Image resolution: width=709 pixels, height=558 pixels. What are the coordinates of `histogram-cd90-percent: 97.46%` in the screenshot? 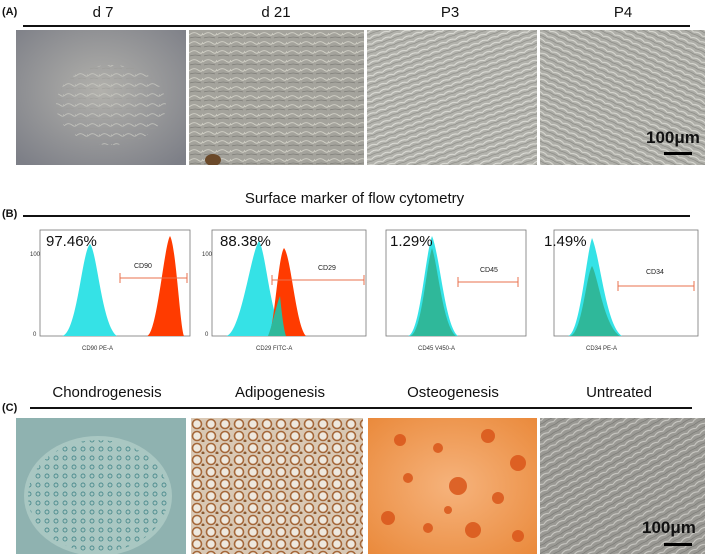 It's located at (71, 241).